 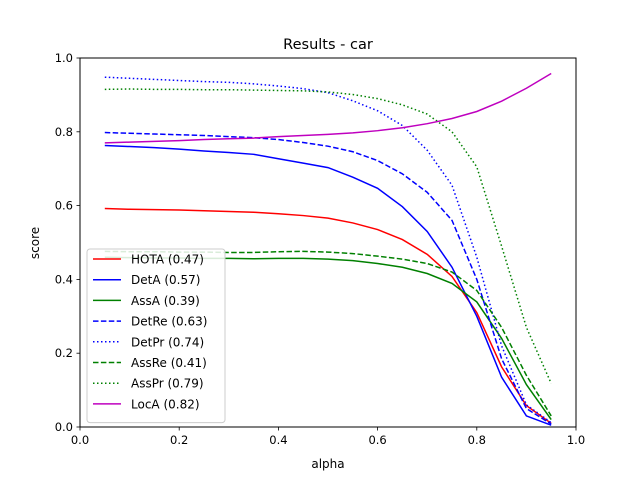 I want to click on x-tick-label: 1.0, so click(x=576, y=440).